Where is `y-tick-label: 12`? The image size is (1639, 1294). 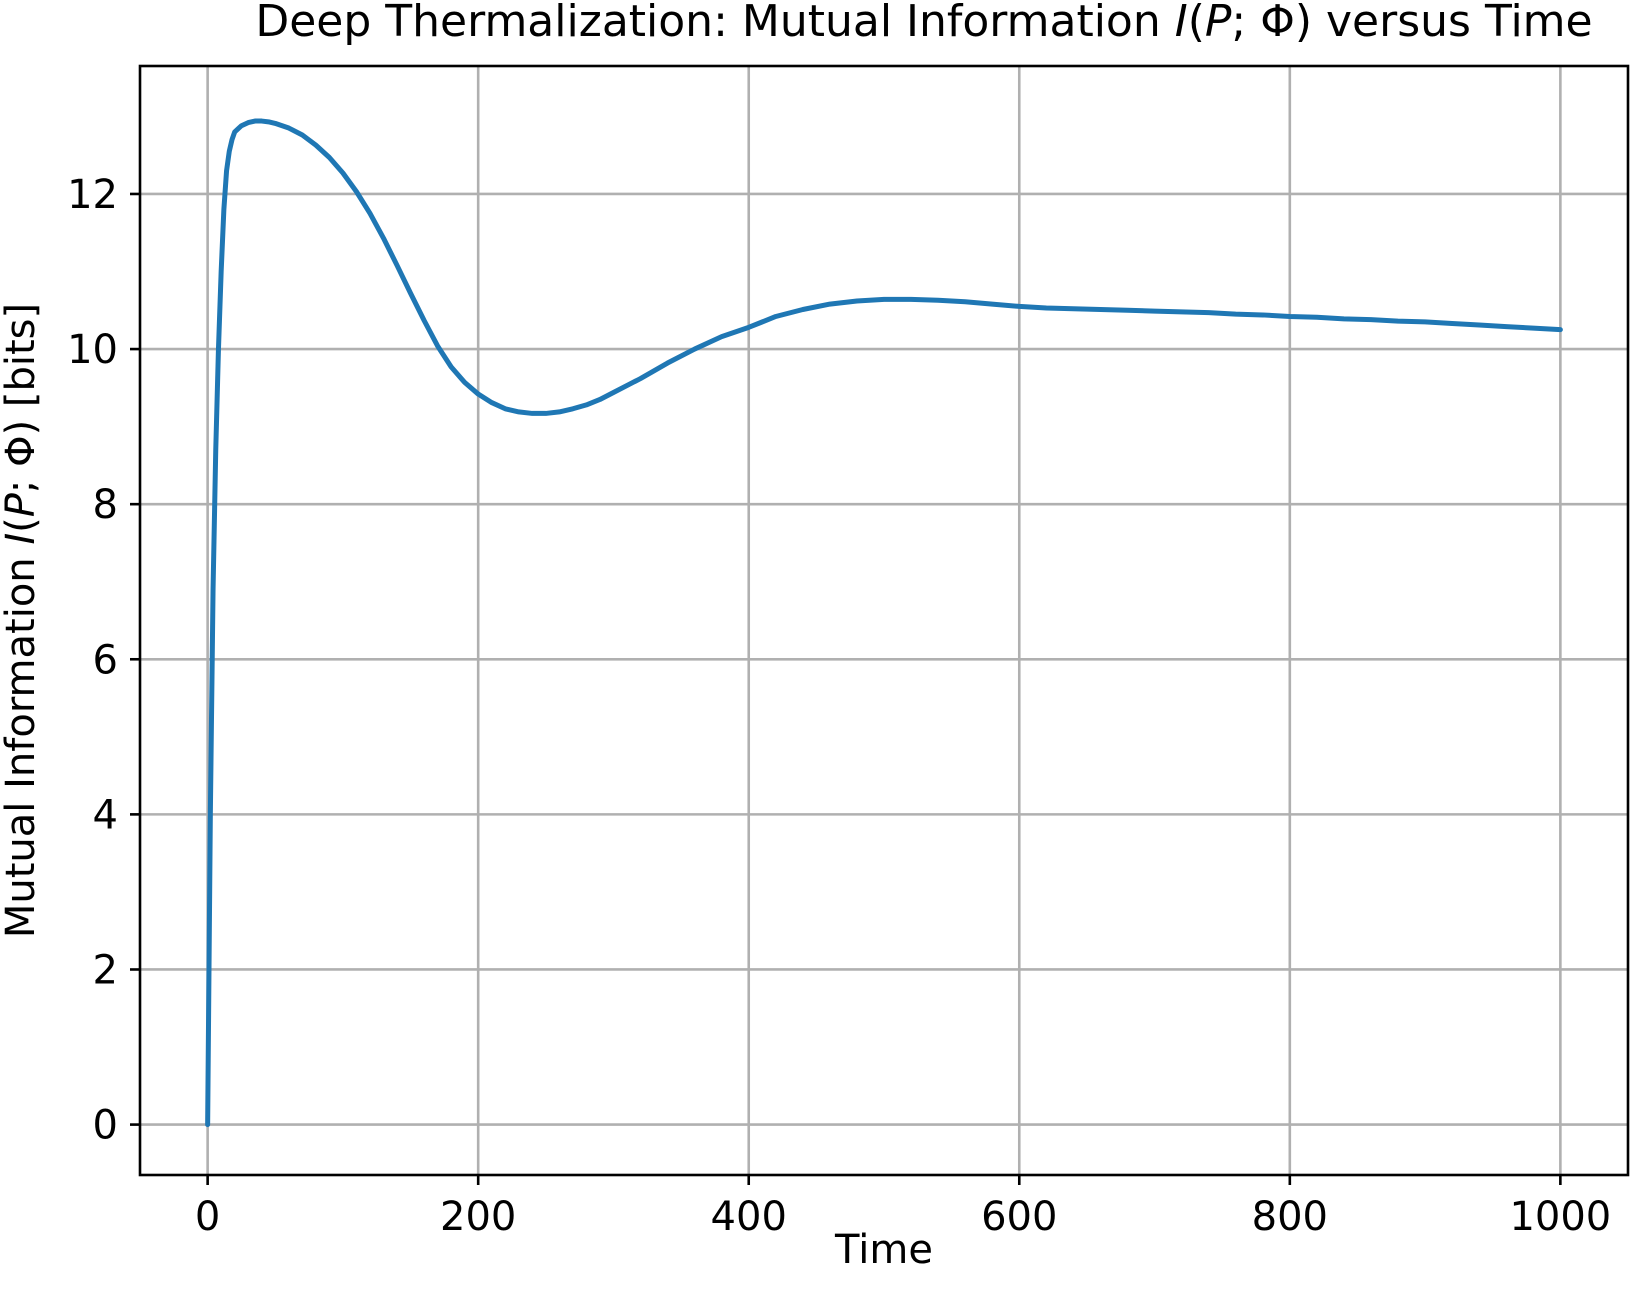 y-tick-label: 12 is located at coordinates (92, 195).